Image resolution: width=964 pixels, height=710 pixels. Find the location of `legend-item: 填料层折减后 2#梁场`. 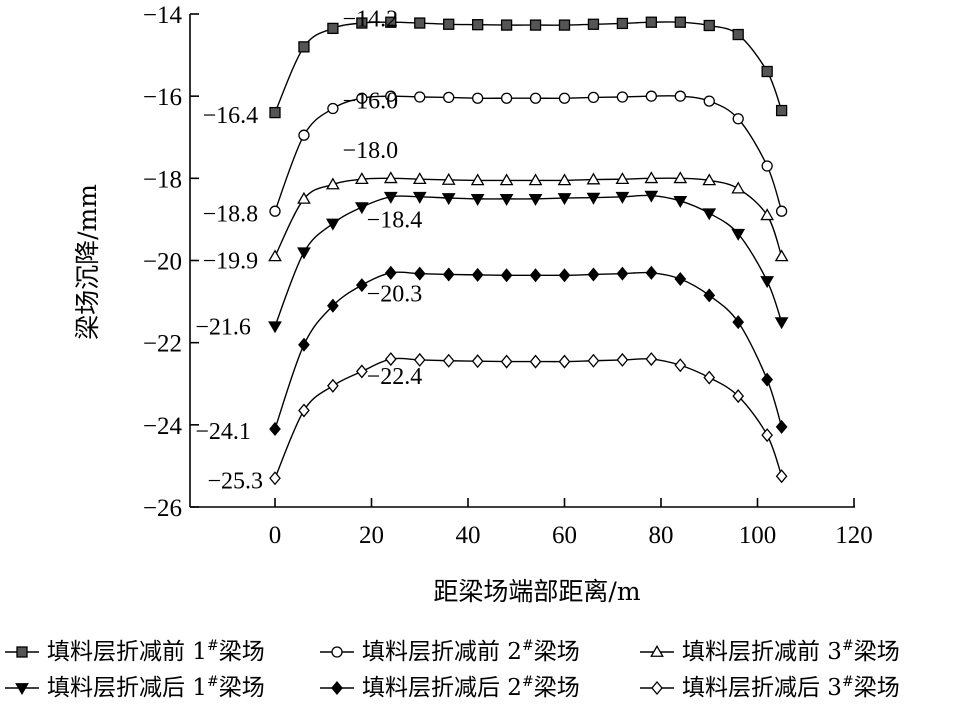

legend-item: 填料层折减后 2#梁场 is located at coordinates (450, 687).